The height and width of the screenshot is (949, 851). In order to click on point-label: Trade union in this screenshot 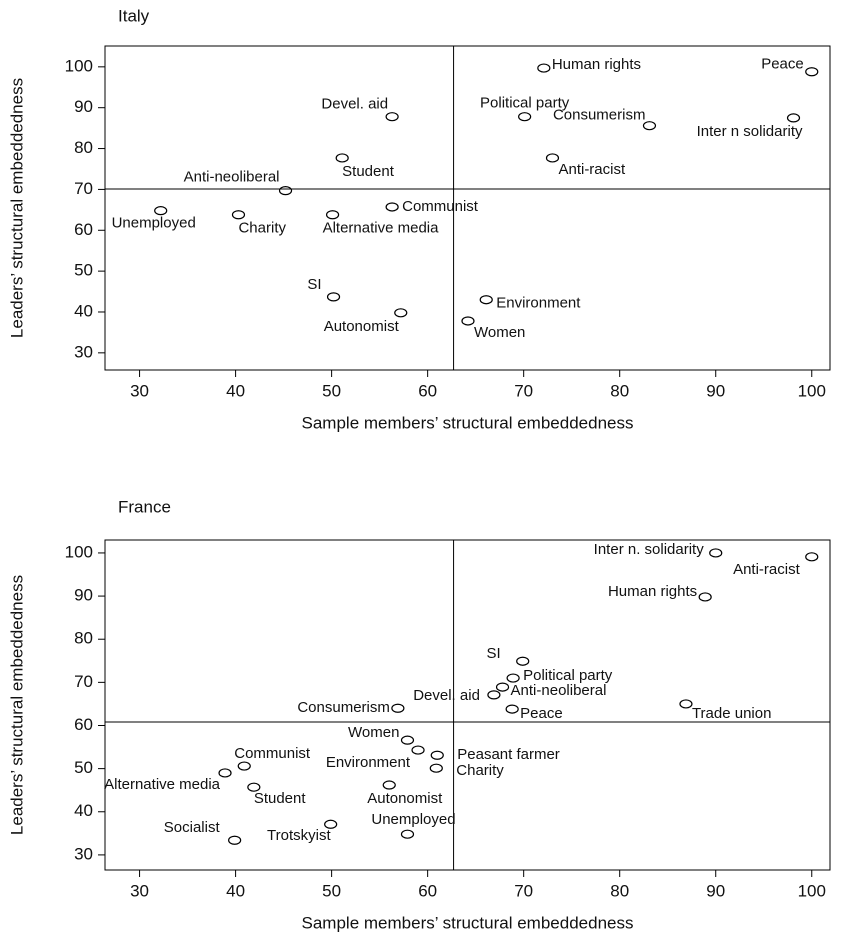, I will do `click(732, 713)`.